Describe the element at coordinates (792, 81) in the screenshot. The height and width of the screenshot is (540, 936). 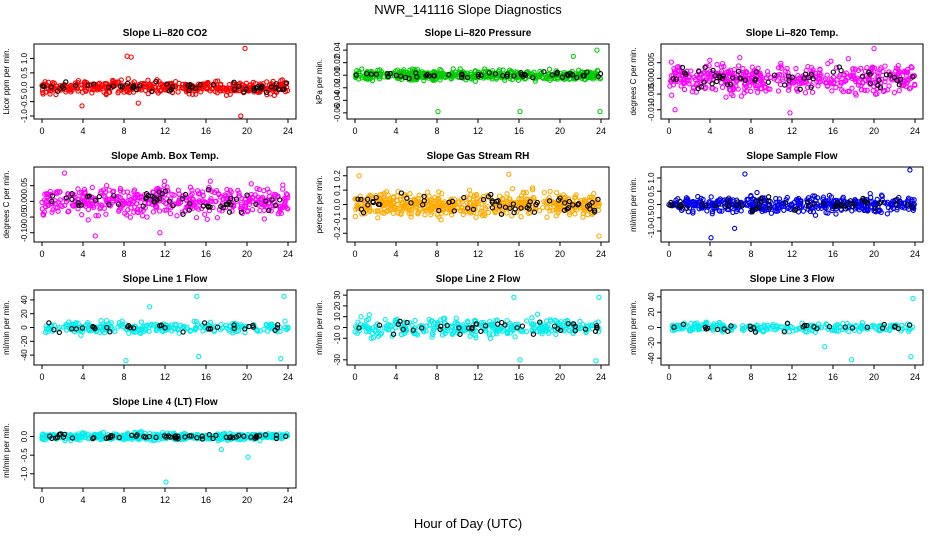
I see `plot-frame` at that location.